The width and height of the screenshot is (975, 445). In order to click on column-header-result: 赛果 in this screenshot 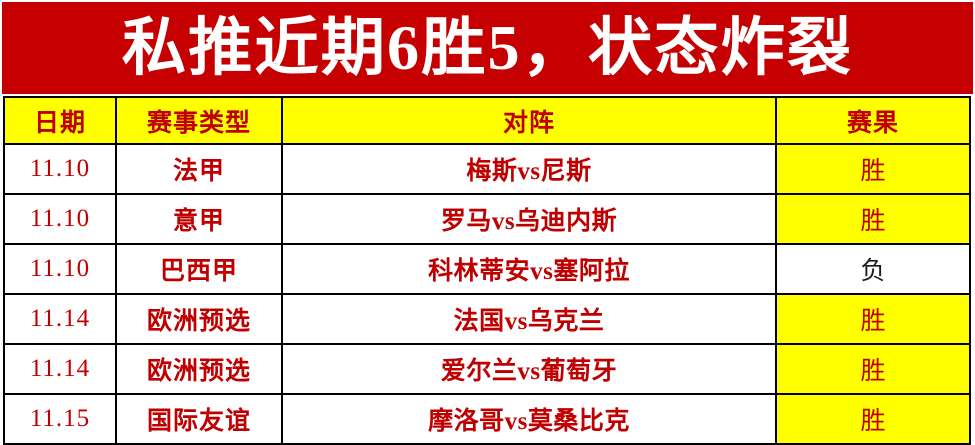, I will do `click(873, 120)`.